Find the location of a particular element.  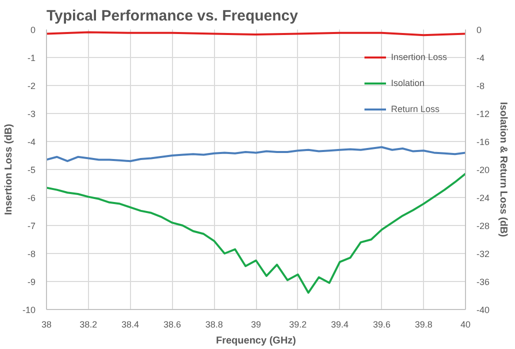

y2-tick-label: -16 is located at coordinates (483, 142).